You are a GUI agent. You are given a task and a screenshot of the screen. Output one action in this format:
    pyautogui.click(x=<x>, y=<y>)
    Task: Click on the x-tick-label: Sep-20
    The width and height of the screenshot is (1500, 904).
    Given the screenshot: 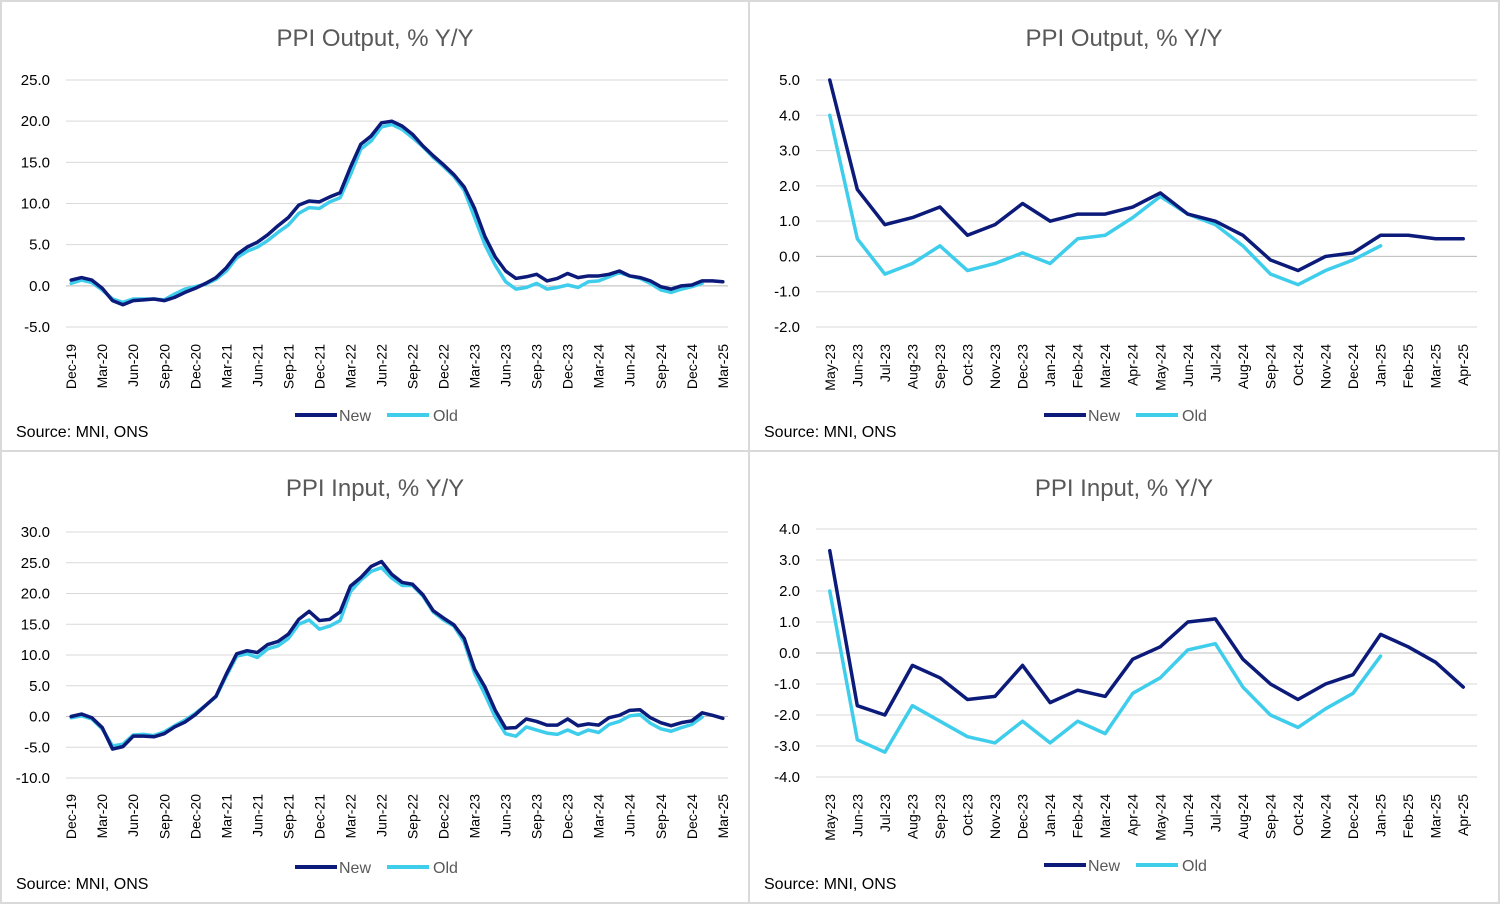 What is the action you would take?
    pyautogui.click(x=164, y=366)
    